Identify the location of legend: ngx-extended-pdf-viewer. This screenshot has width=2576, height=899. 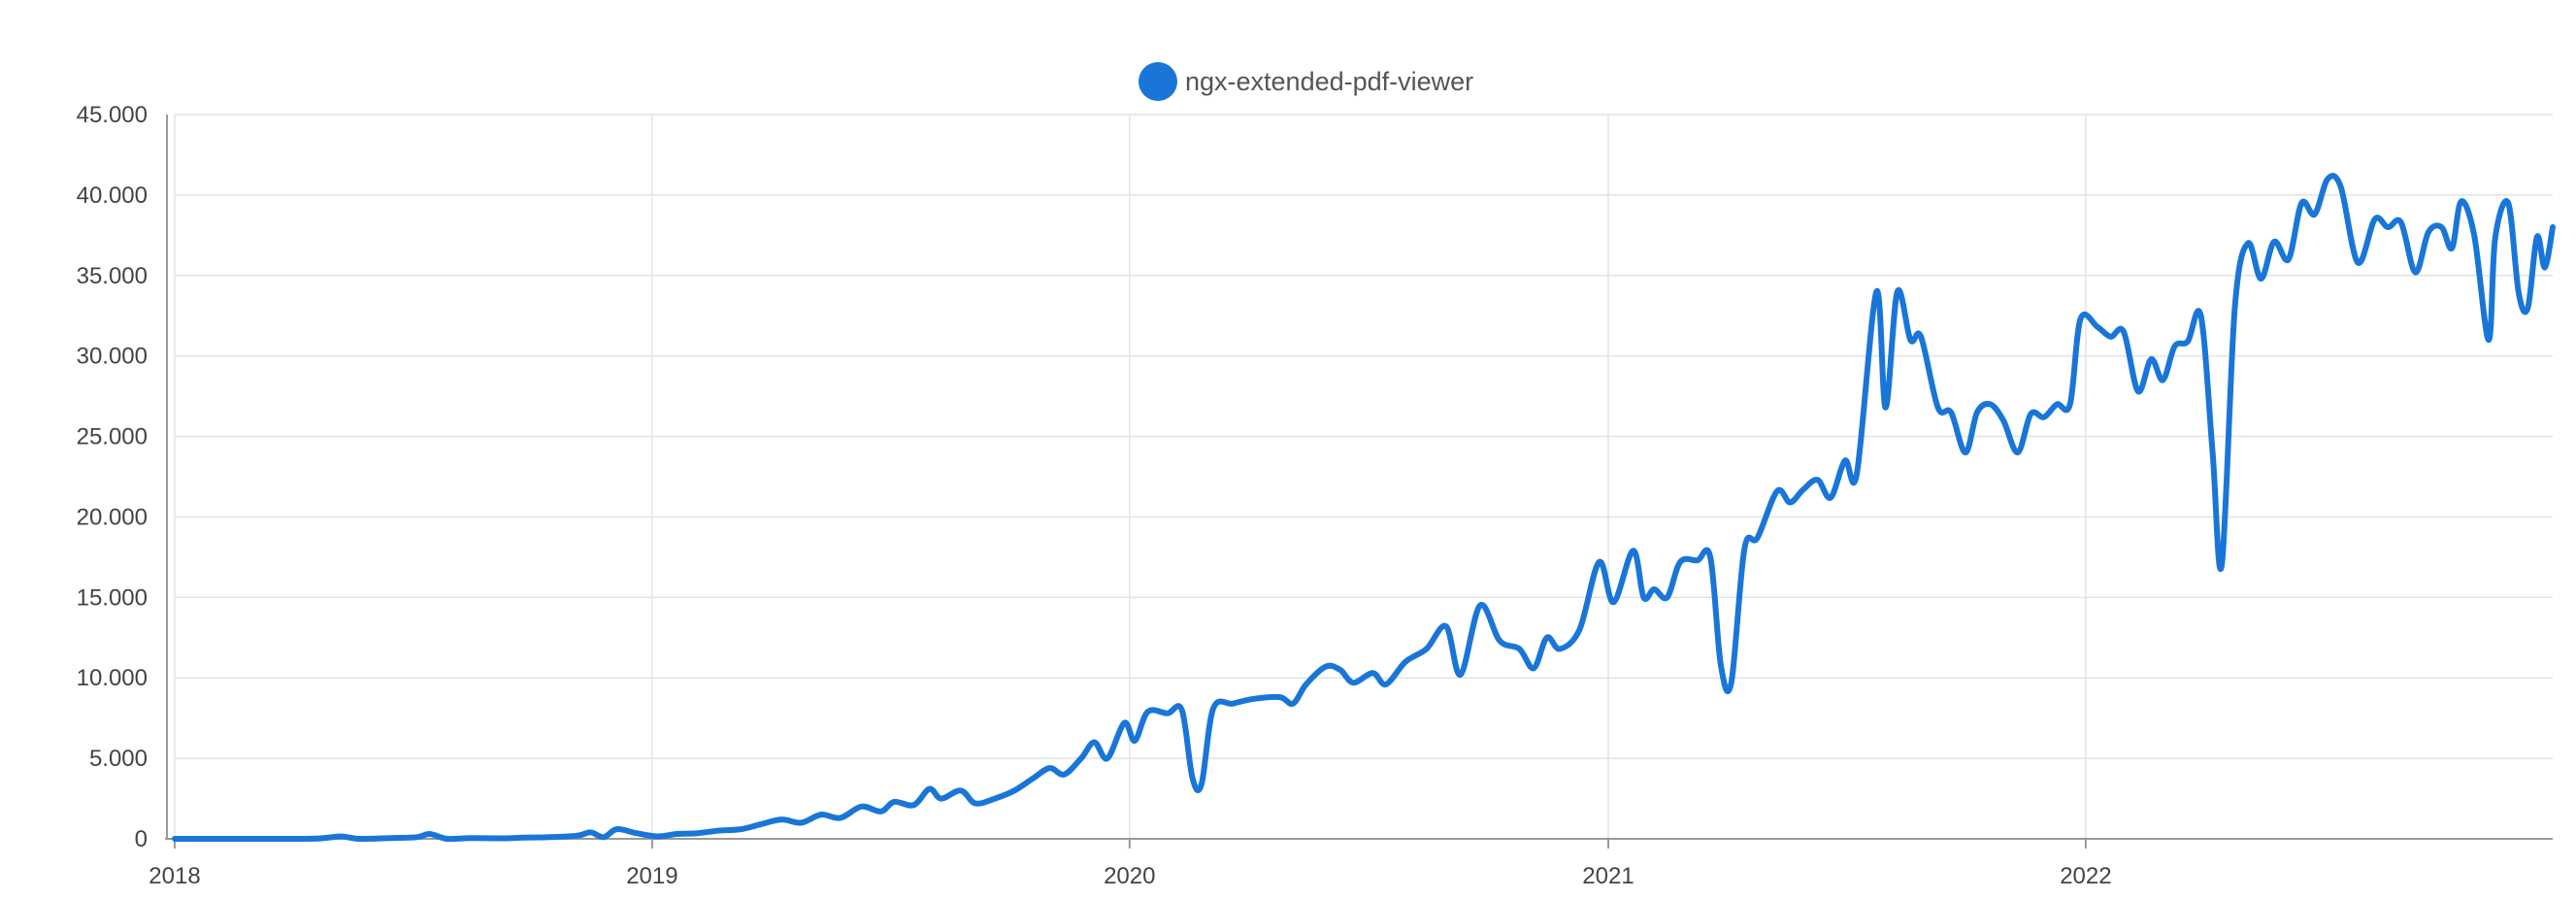
(1306, 81).